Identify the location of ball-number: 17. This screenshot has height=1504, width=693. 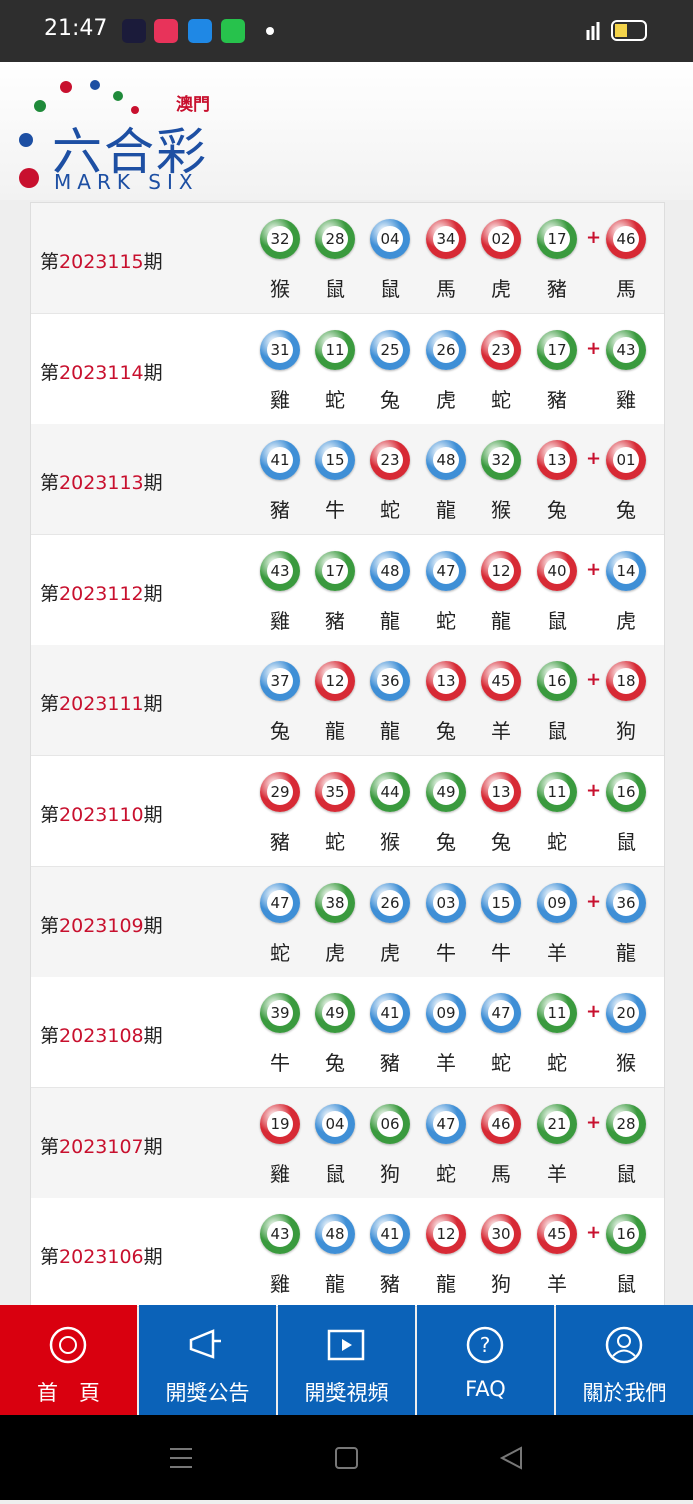
(335, 570).